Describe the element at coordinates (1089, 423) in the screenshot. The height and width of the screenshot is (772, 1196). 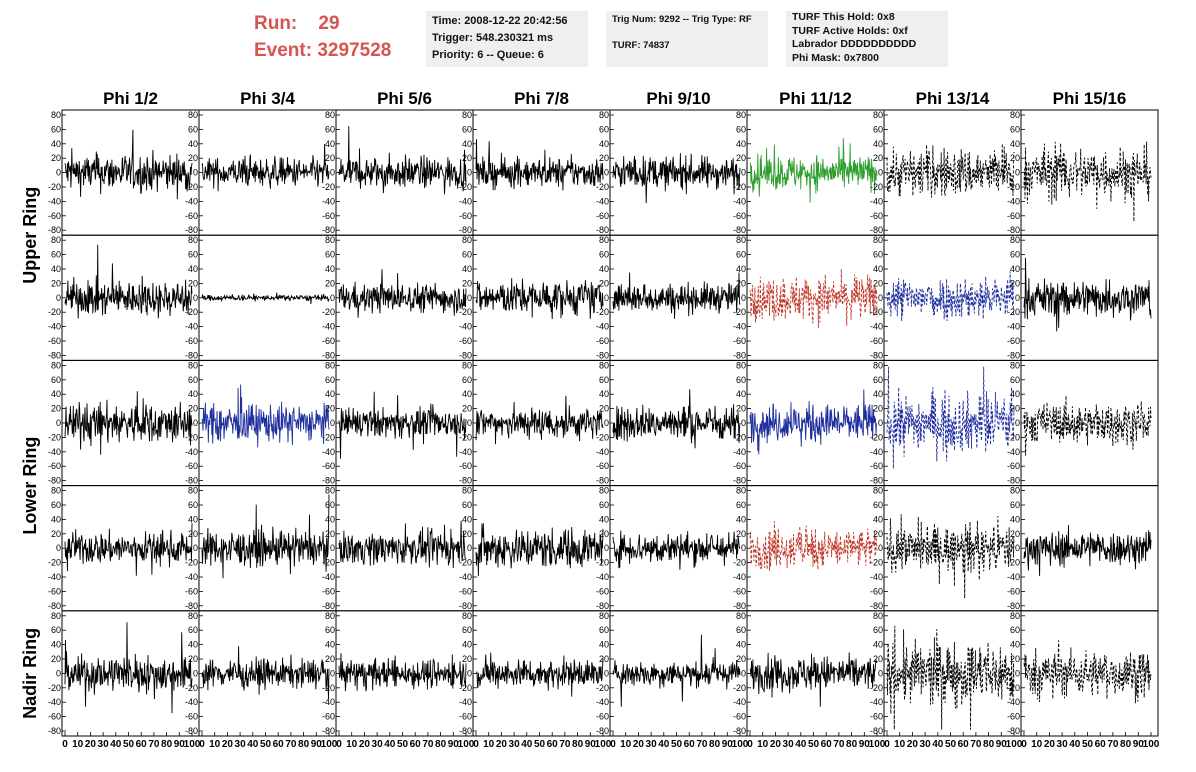
I see `panel-frame` at that location.